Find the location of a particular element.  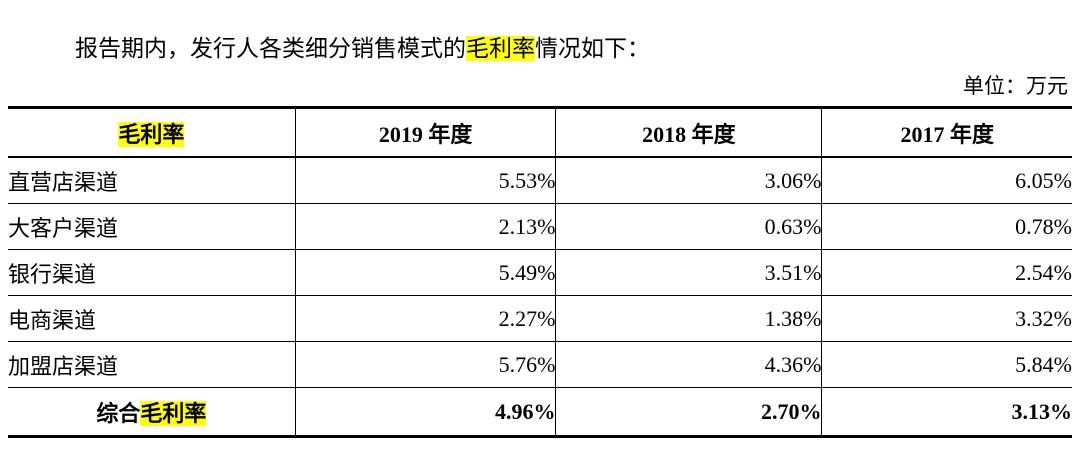

row-value-2017: 2.54% is located at coordinates (946, 272).